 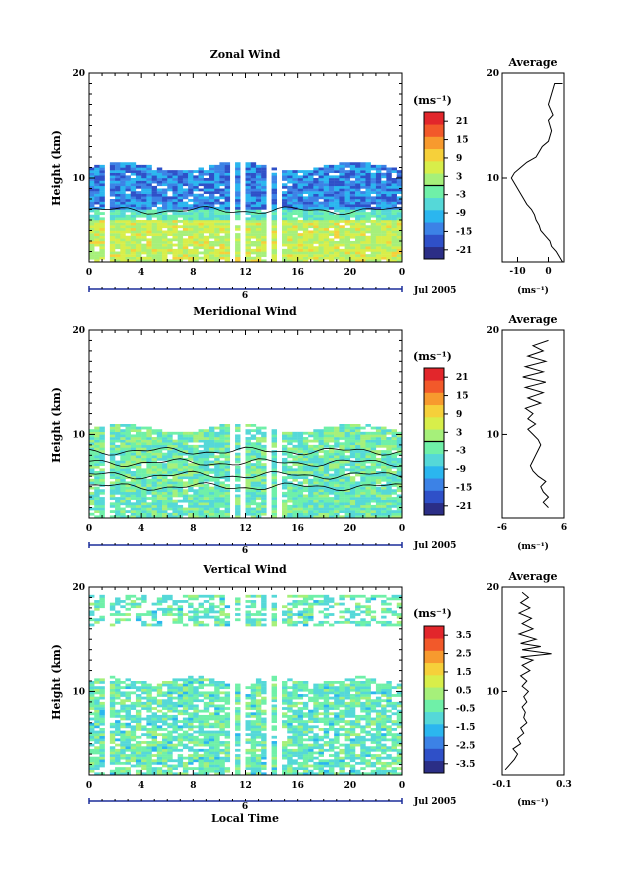 What do you see at coordinates (459, 177) in the screenshot?
I see `colorbar-tick-label: 3` at bounding box center [459, 177].